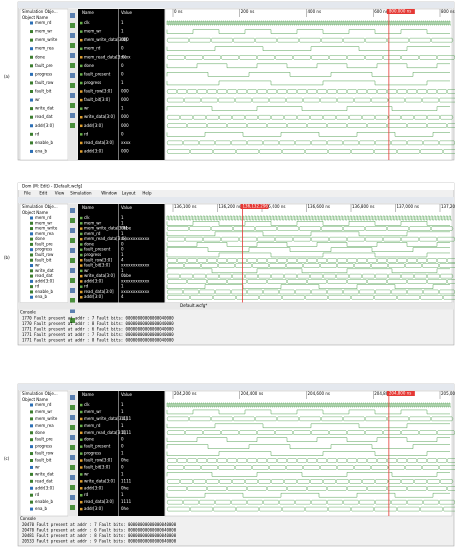  Describe the element at coordinates (147, 193) in the screenshot. I see `menu-item: Help` at that location.